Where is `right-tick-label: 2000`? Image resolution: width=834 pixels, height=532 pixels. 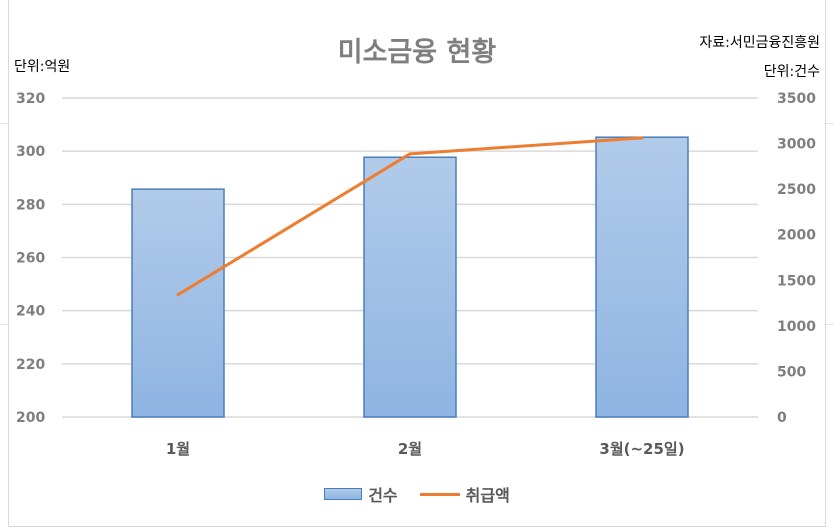 right-tick-label: 2000 is located at coordinates (796, 236).